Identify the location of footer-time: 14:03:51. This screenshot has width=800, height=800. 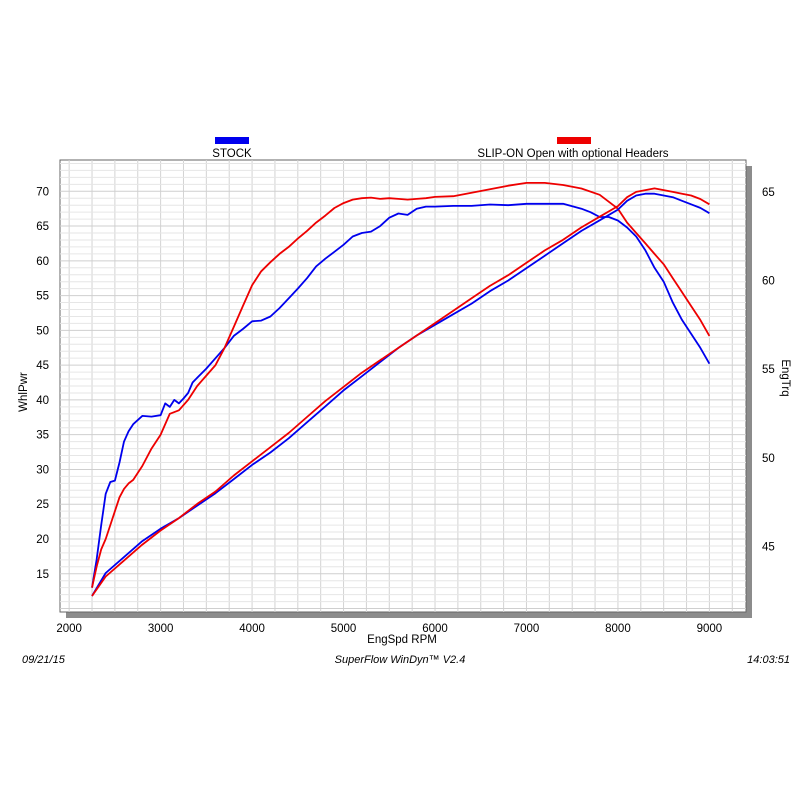
(768, 660).